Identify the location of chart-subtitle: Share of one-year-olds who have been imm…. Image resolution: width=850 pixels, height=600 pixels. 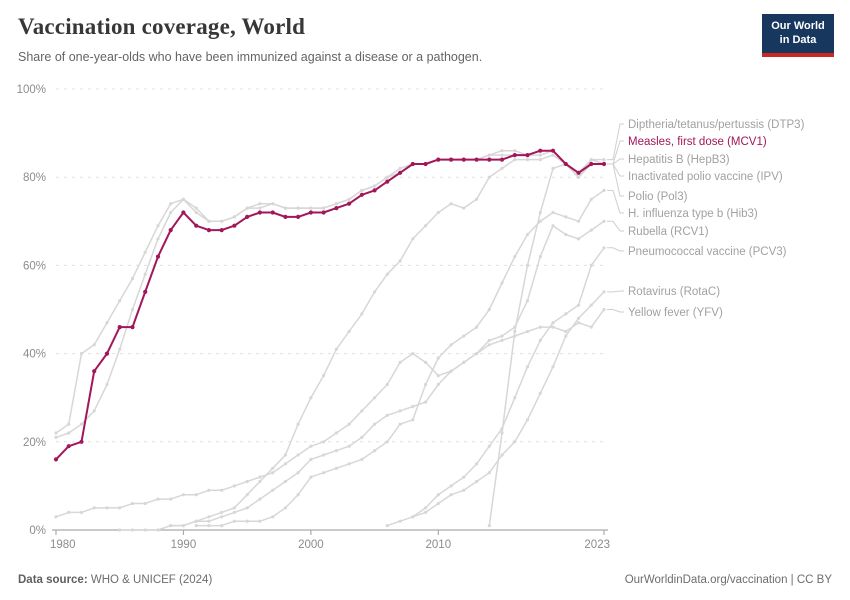
(250, 57).